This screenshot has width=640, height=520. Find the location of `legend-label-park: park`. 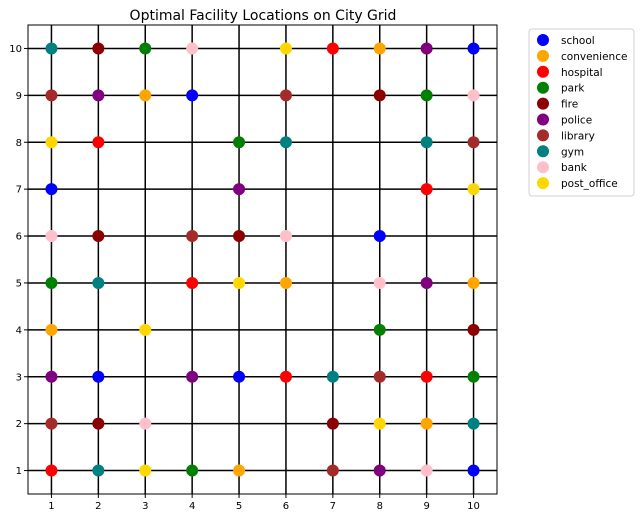

legend-label-park: park is located at coordinates (573, 89).